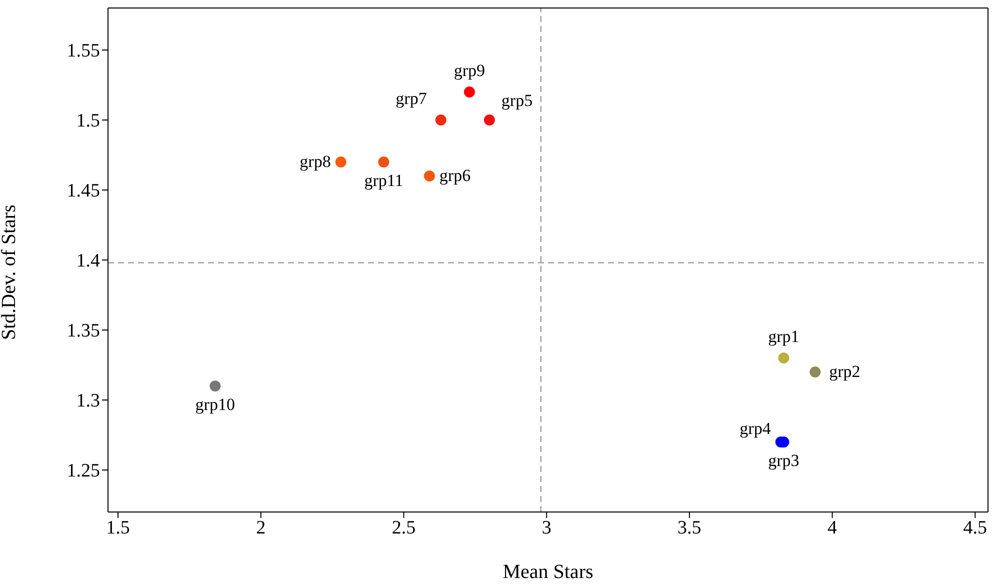  Describe the element at coordinates (455, 175) in the screenshot. I see `series-label: grp6` at that location.